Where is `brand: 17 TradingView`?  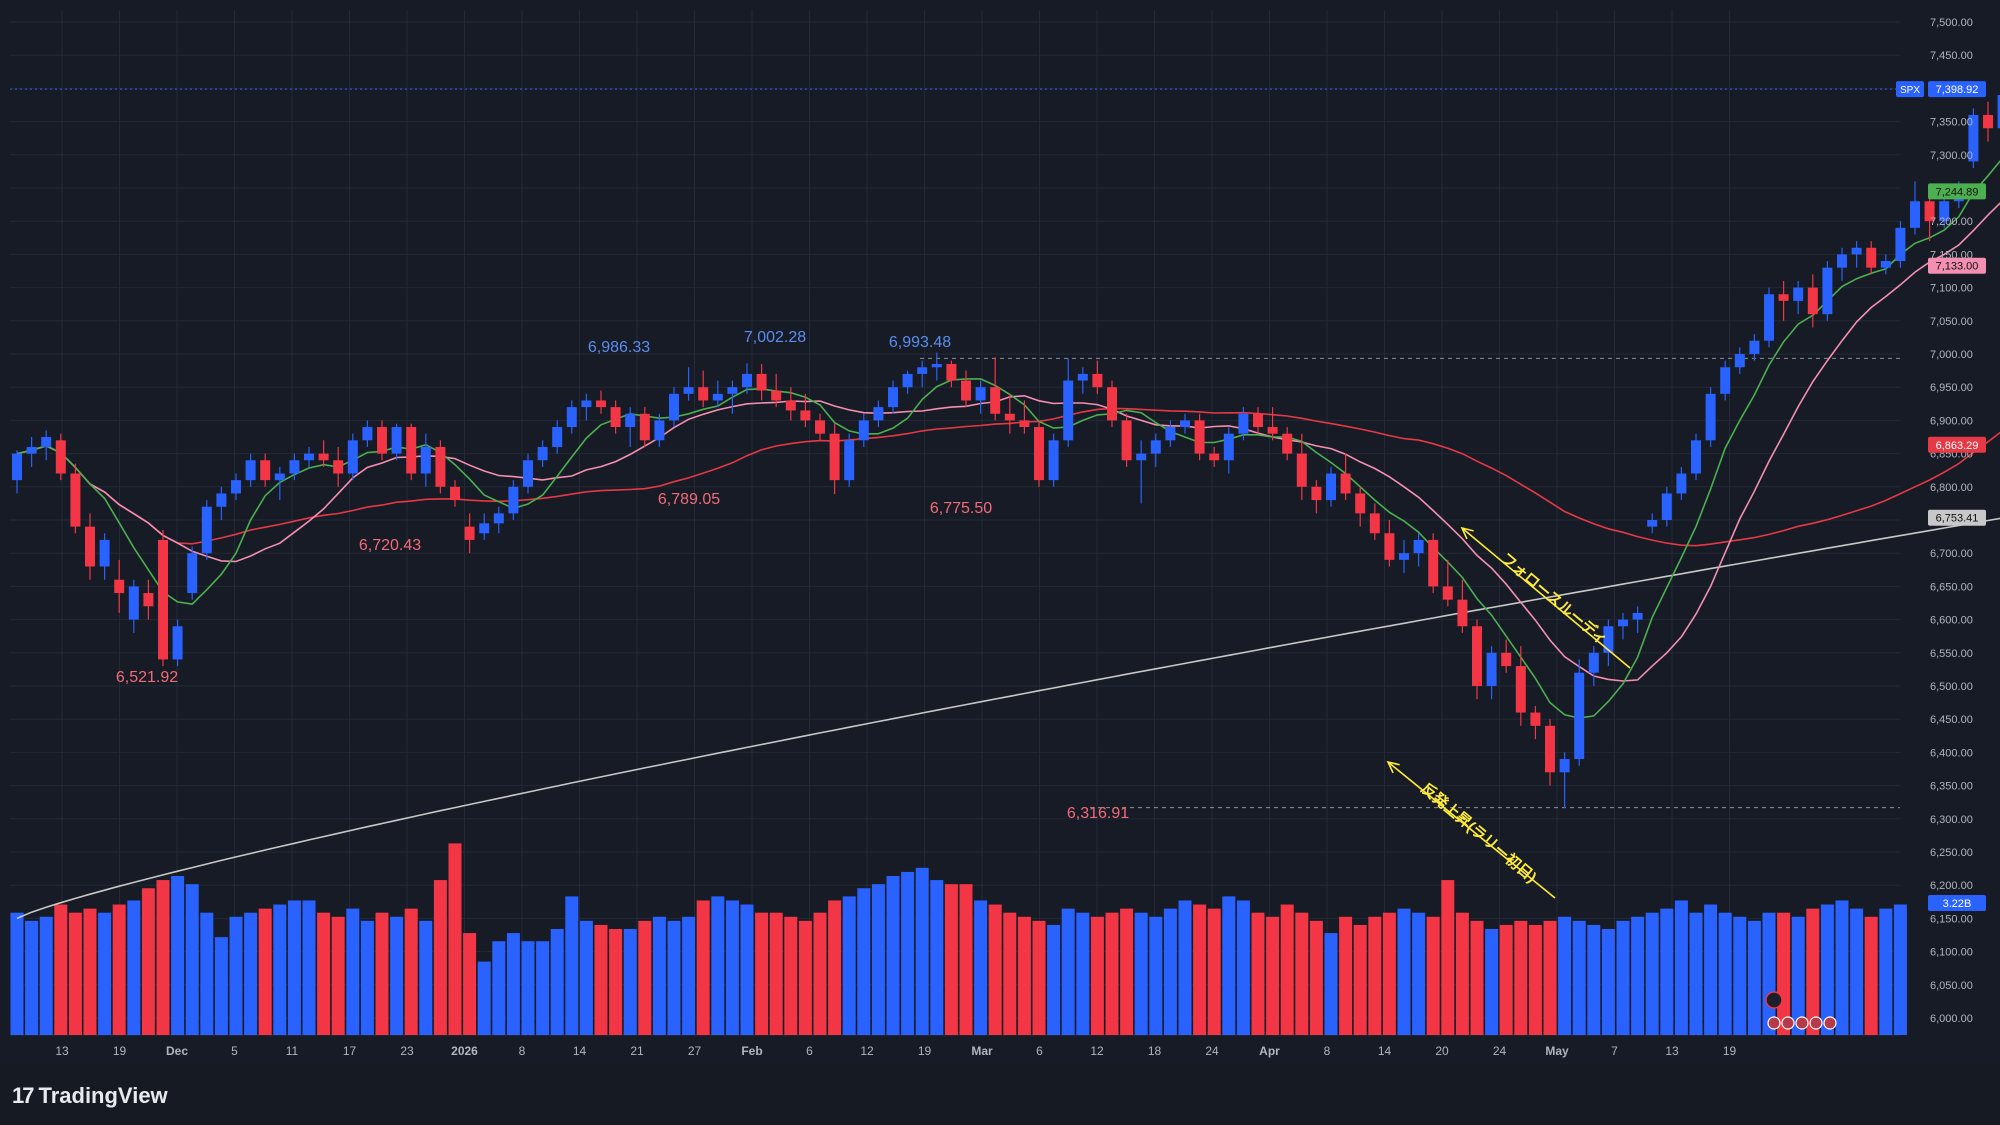
brand: 17 TradingView is located at coordinates (90, 1096).